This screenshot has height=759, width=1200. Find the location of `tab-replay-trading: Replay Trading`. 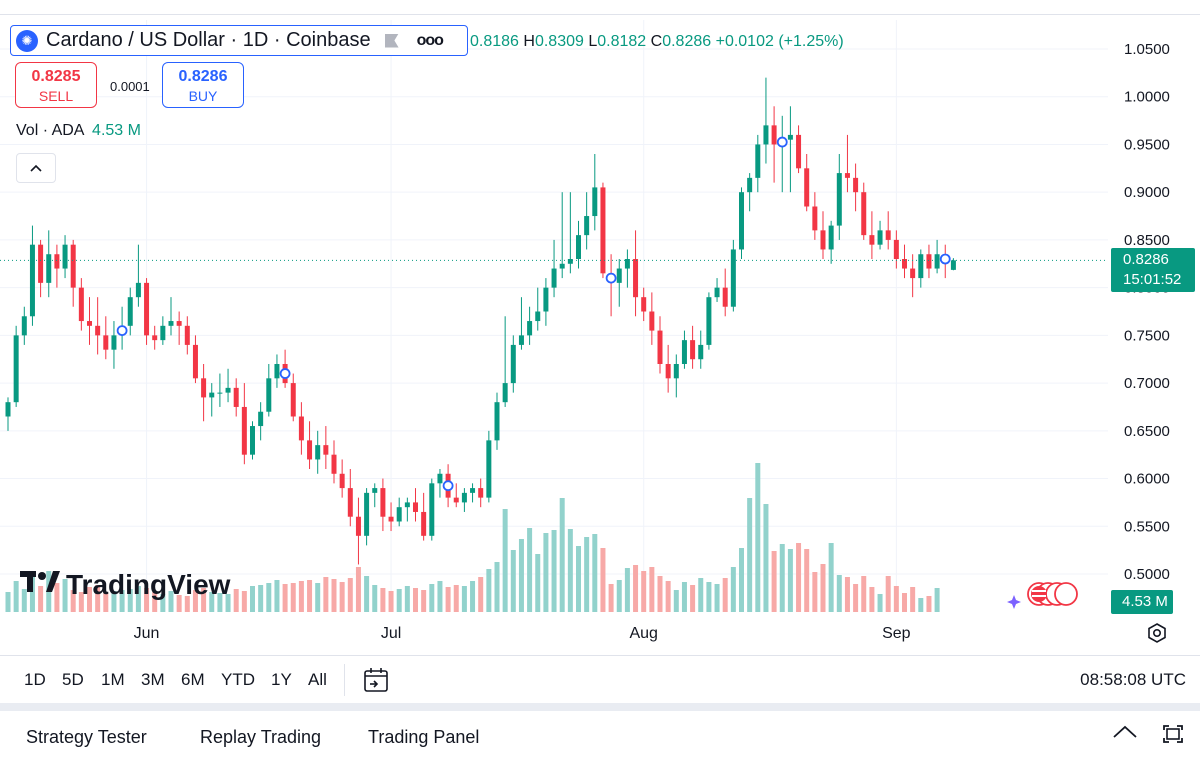

tab-replay-trading: Replay Trading is located at coordinates (261, 737).